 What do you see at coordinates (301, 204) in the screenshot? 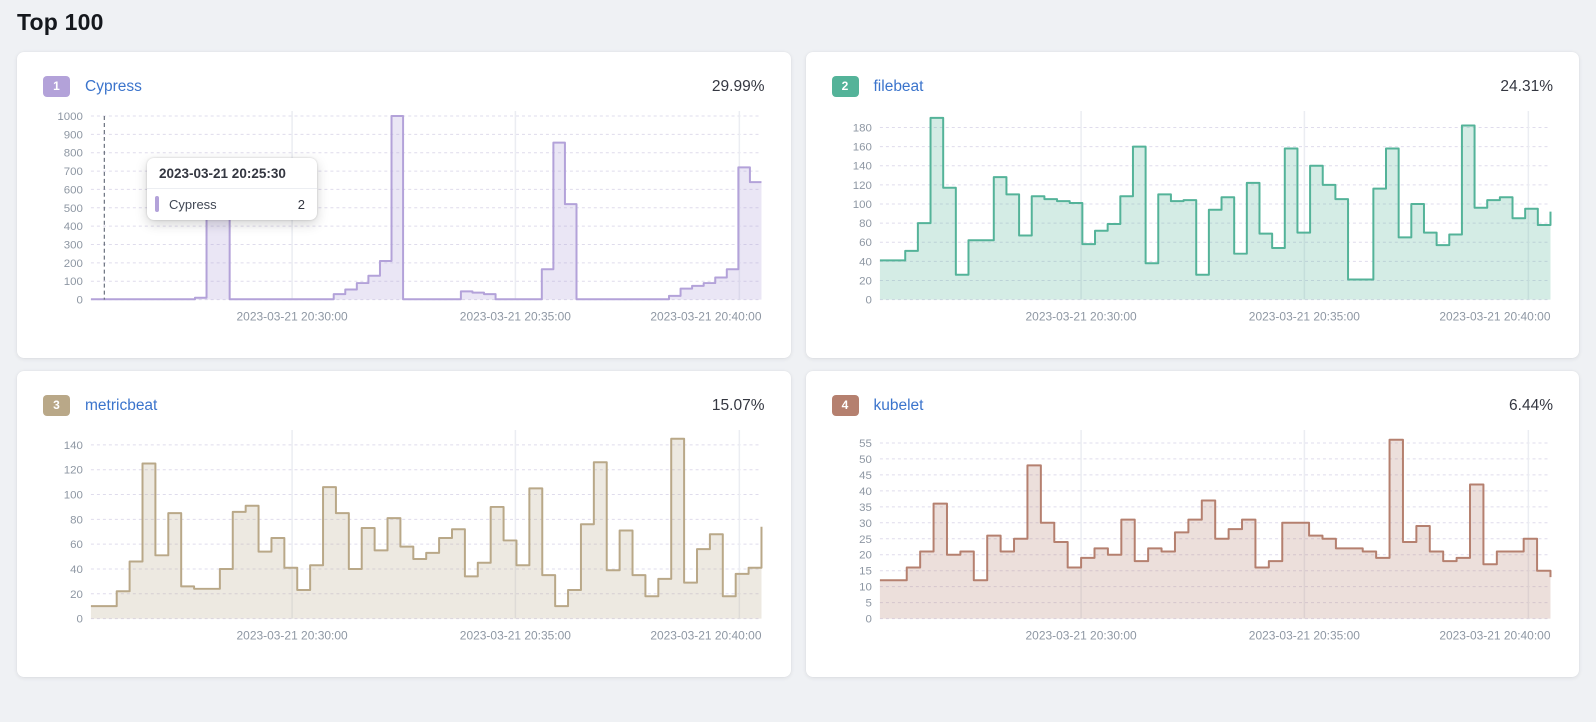
I see `tooltip-series-value: 2` at bounding box center [301, 204].